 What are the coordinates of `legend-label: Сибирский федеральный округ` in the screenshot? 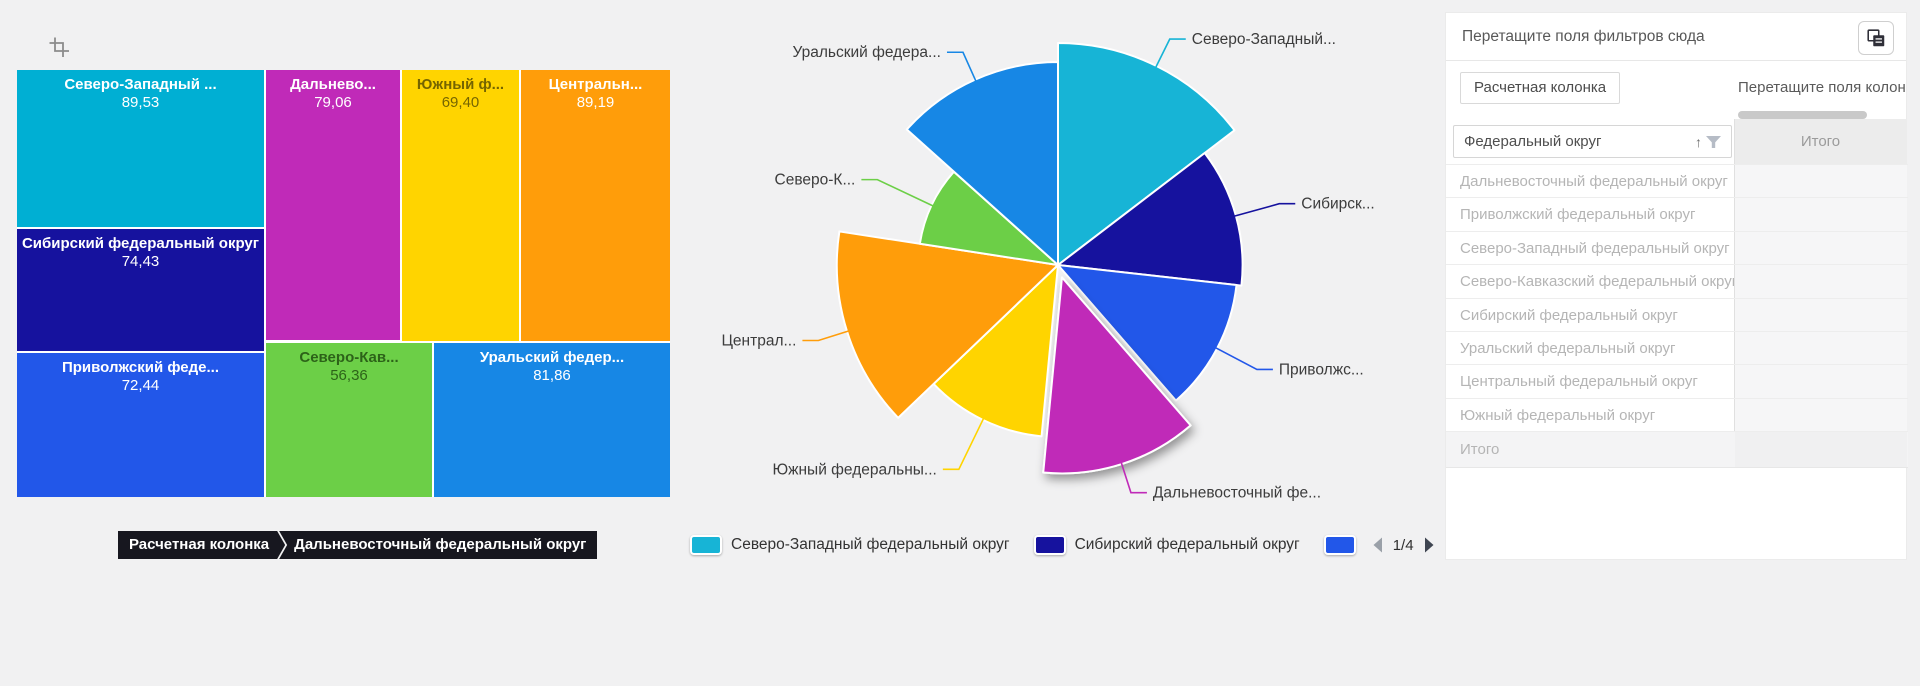 It's located at (1187, 544).